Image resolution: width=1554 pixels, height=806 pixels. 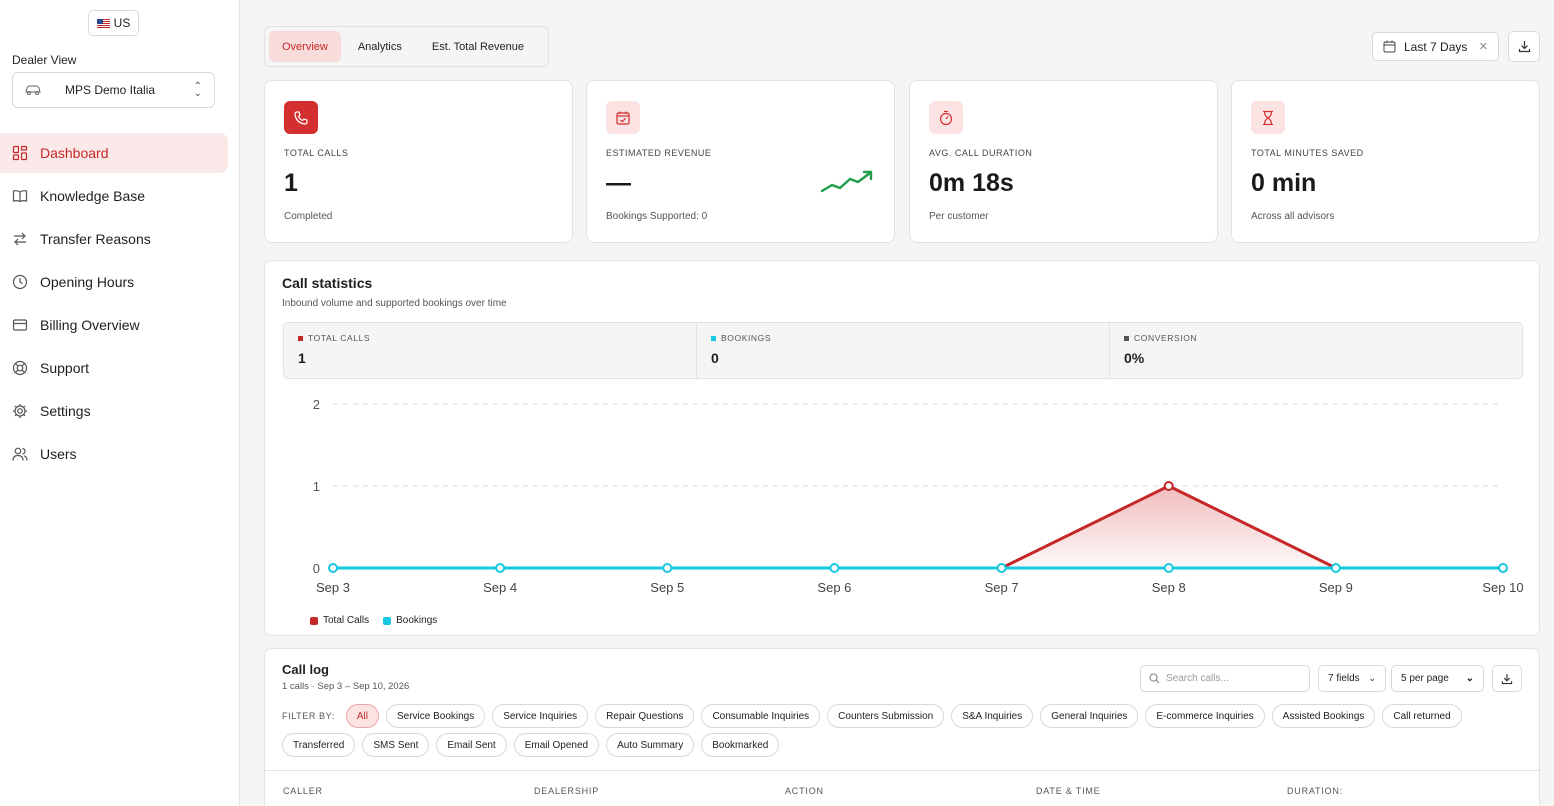 I want to click on sidebar-item-dashboard: Dashboard, so click(x=114, y=153).